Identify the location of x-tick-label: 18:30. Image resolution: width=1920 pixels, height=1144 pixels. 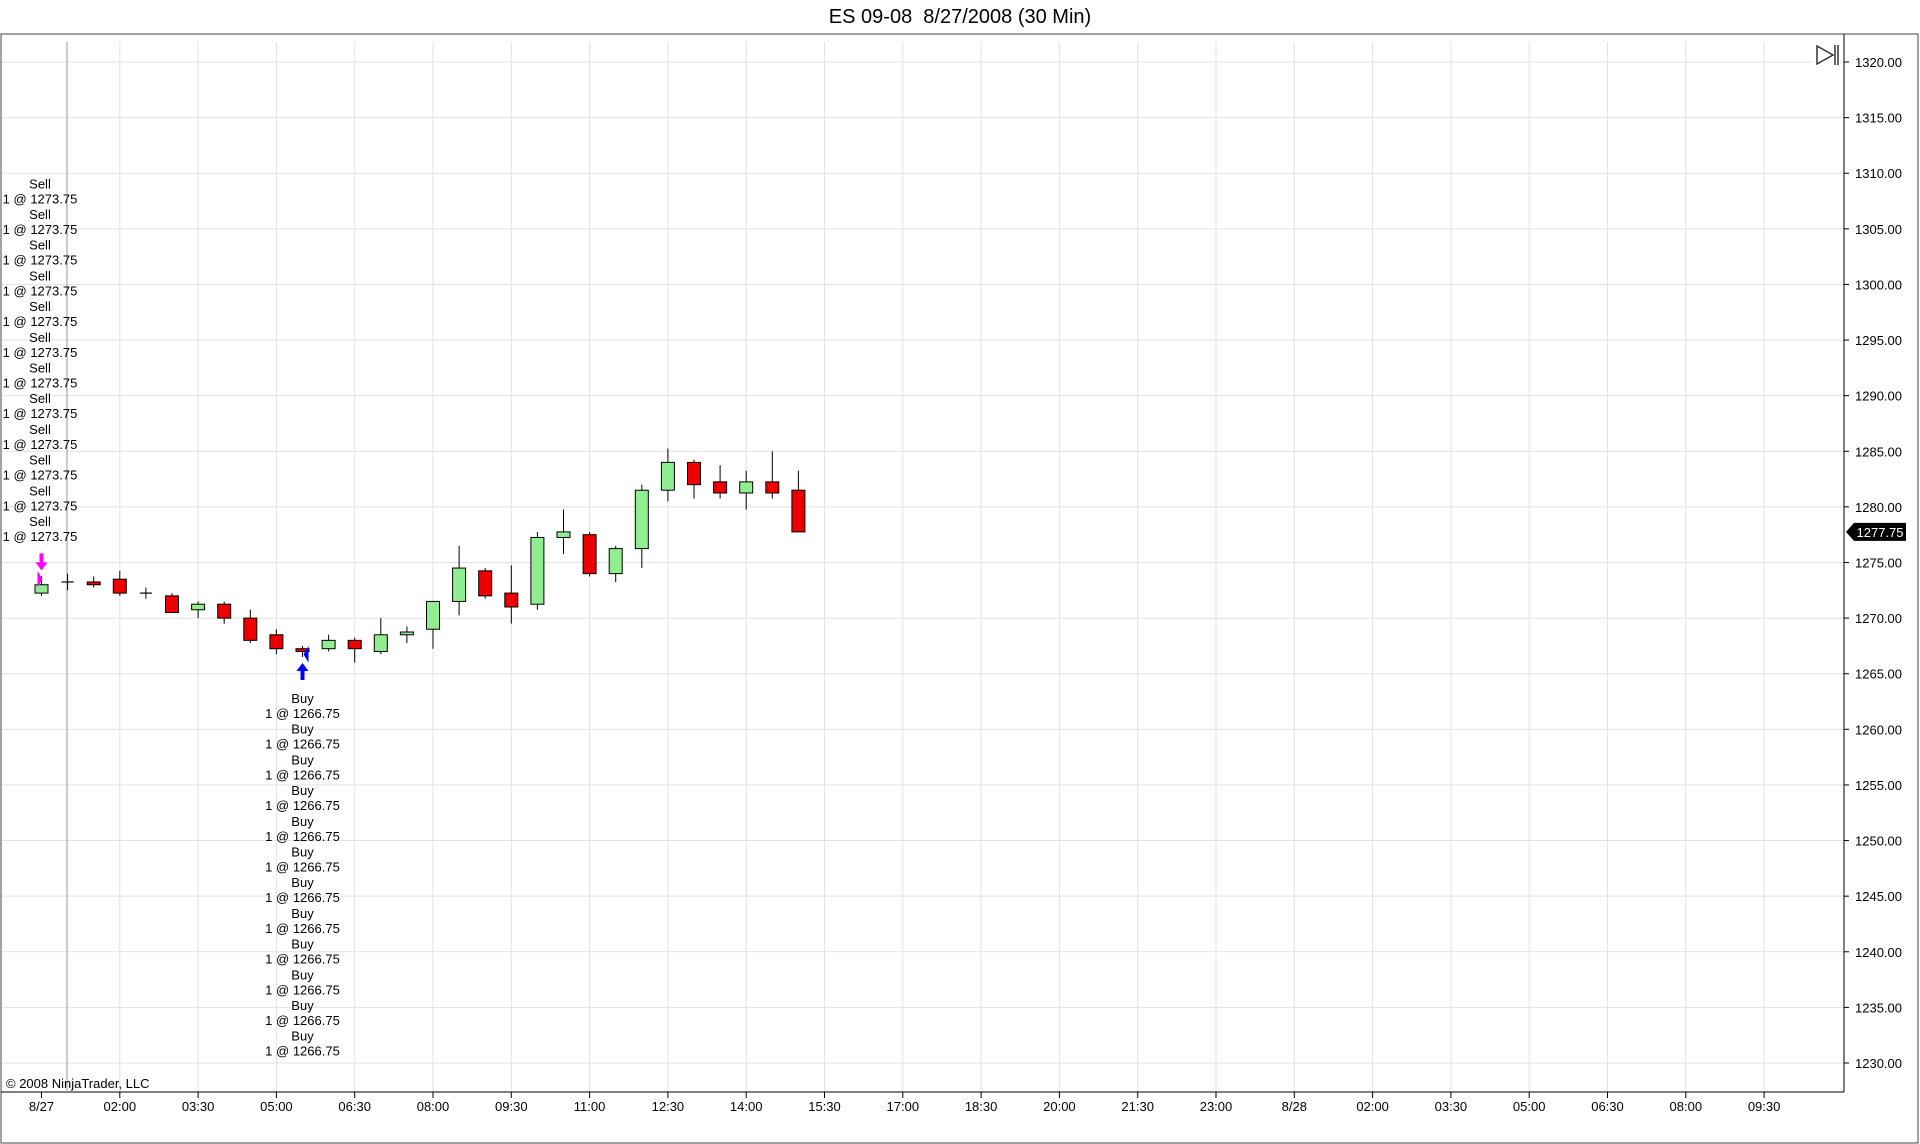
(981, 1106).